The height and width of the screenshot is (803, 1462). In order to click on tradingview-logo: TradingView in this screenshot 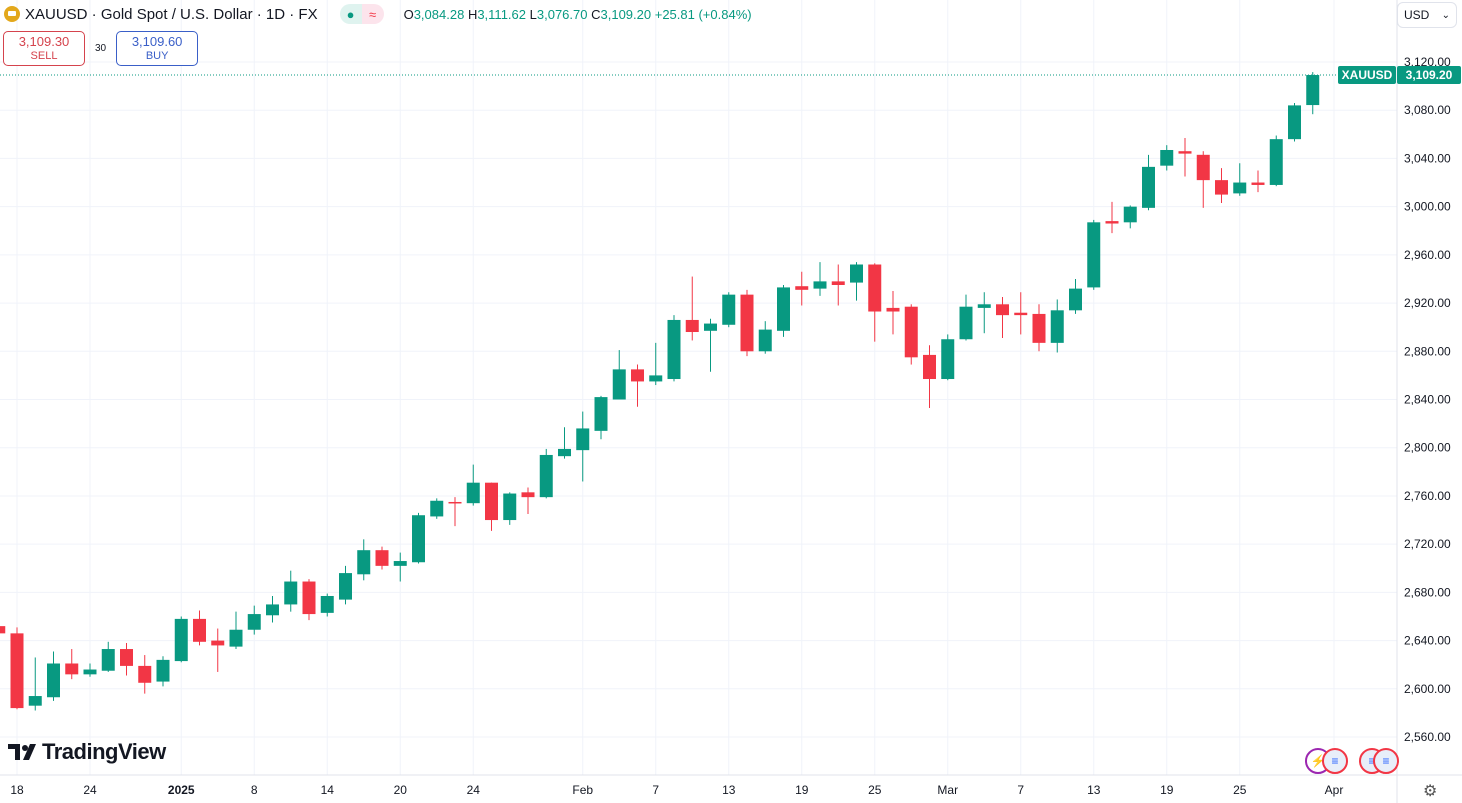, I will do `click(87, 752)`.